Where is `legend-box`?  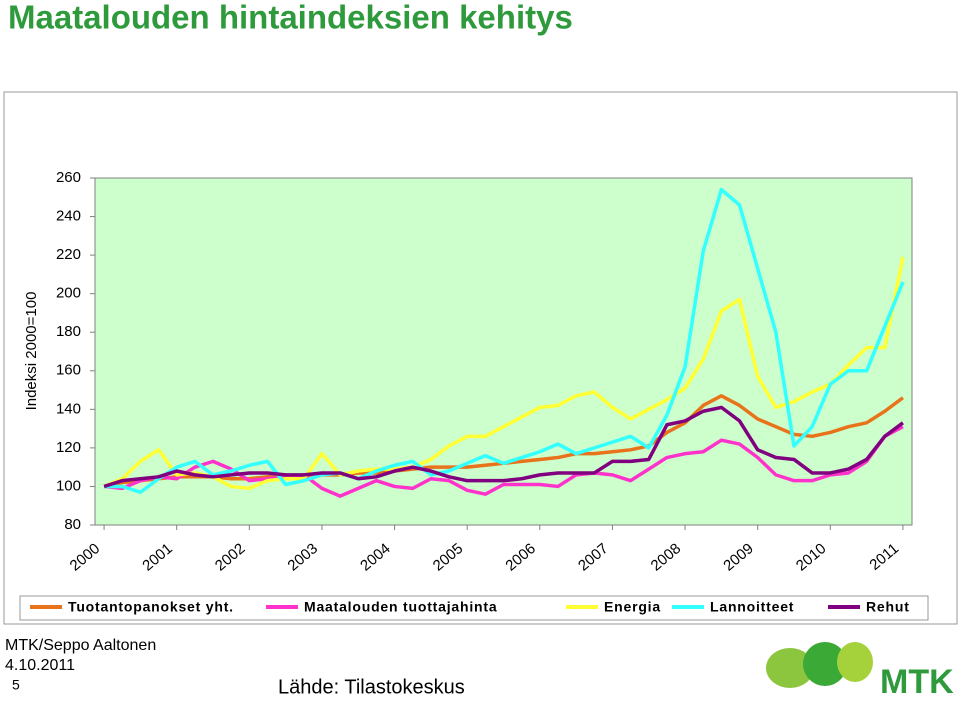
legend-box is located at coordinates (474, 608).